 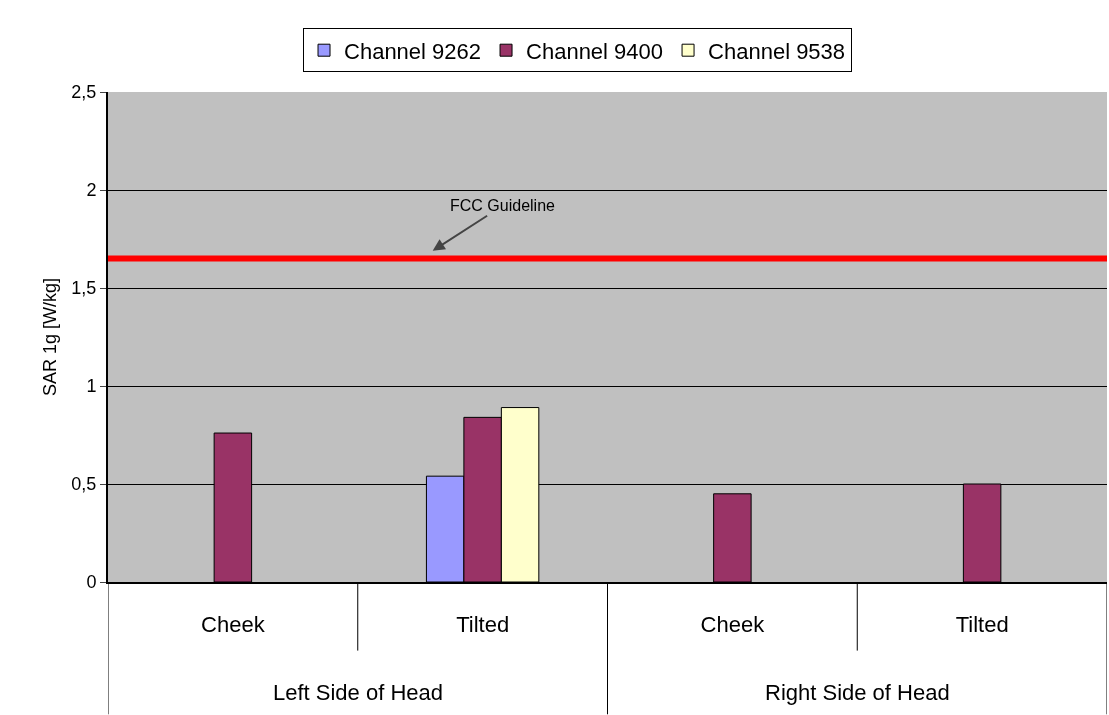 What do you see at coordinates (84, 484) in the screenshot?
I see `y-tick-label: 0,5` at bounding box center [84, 484].